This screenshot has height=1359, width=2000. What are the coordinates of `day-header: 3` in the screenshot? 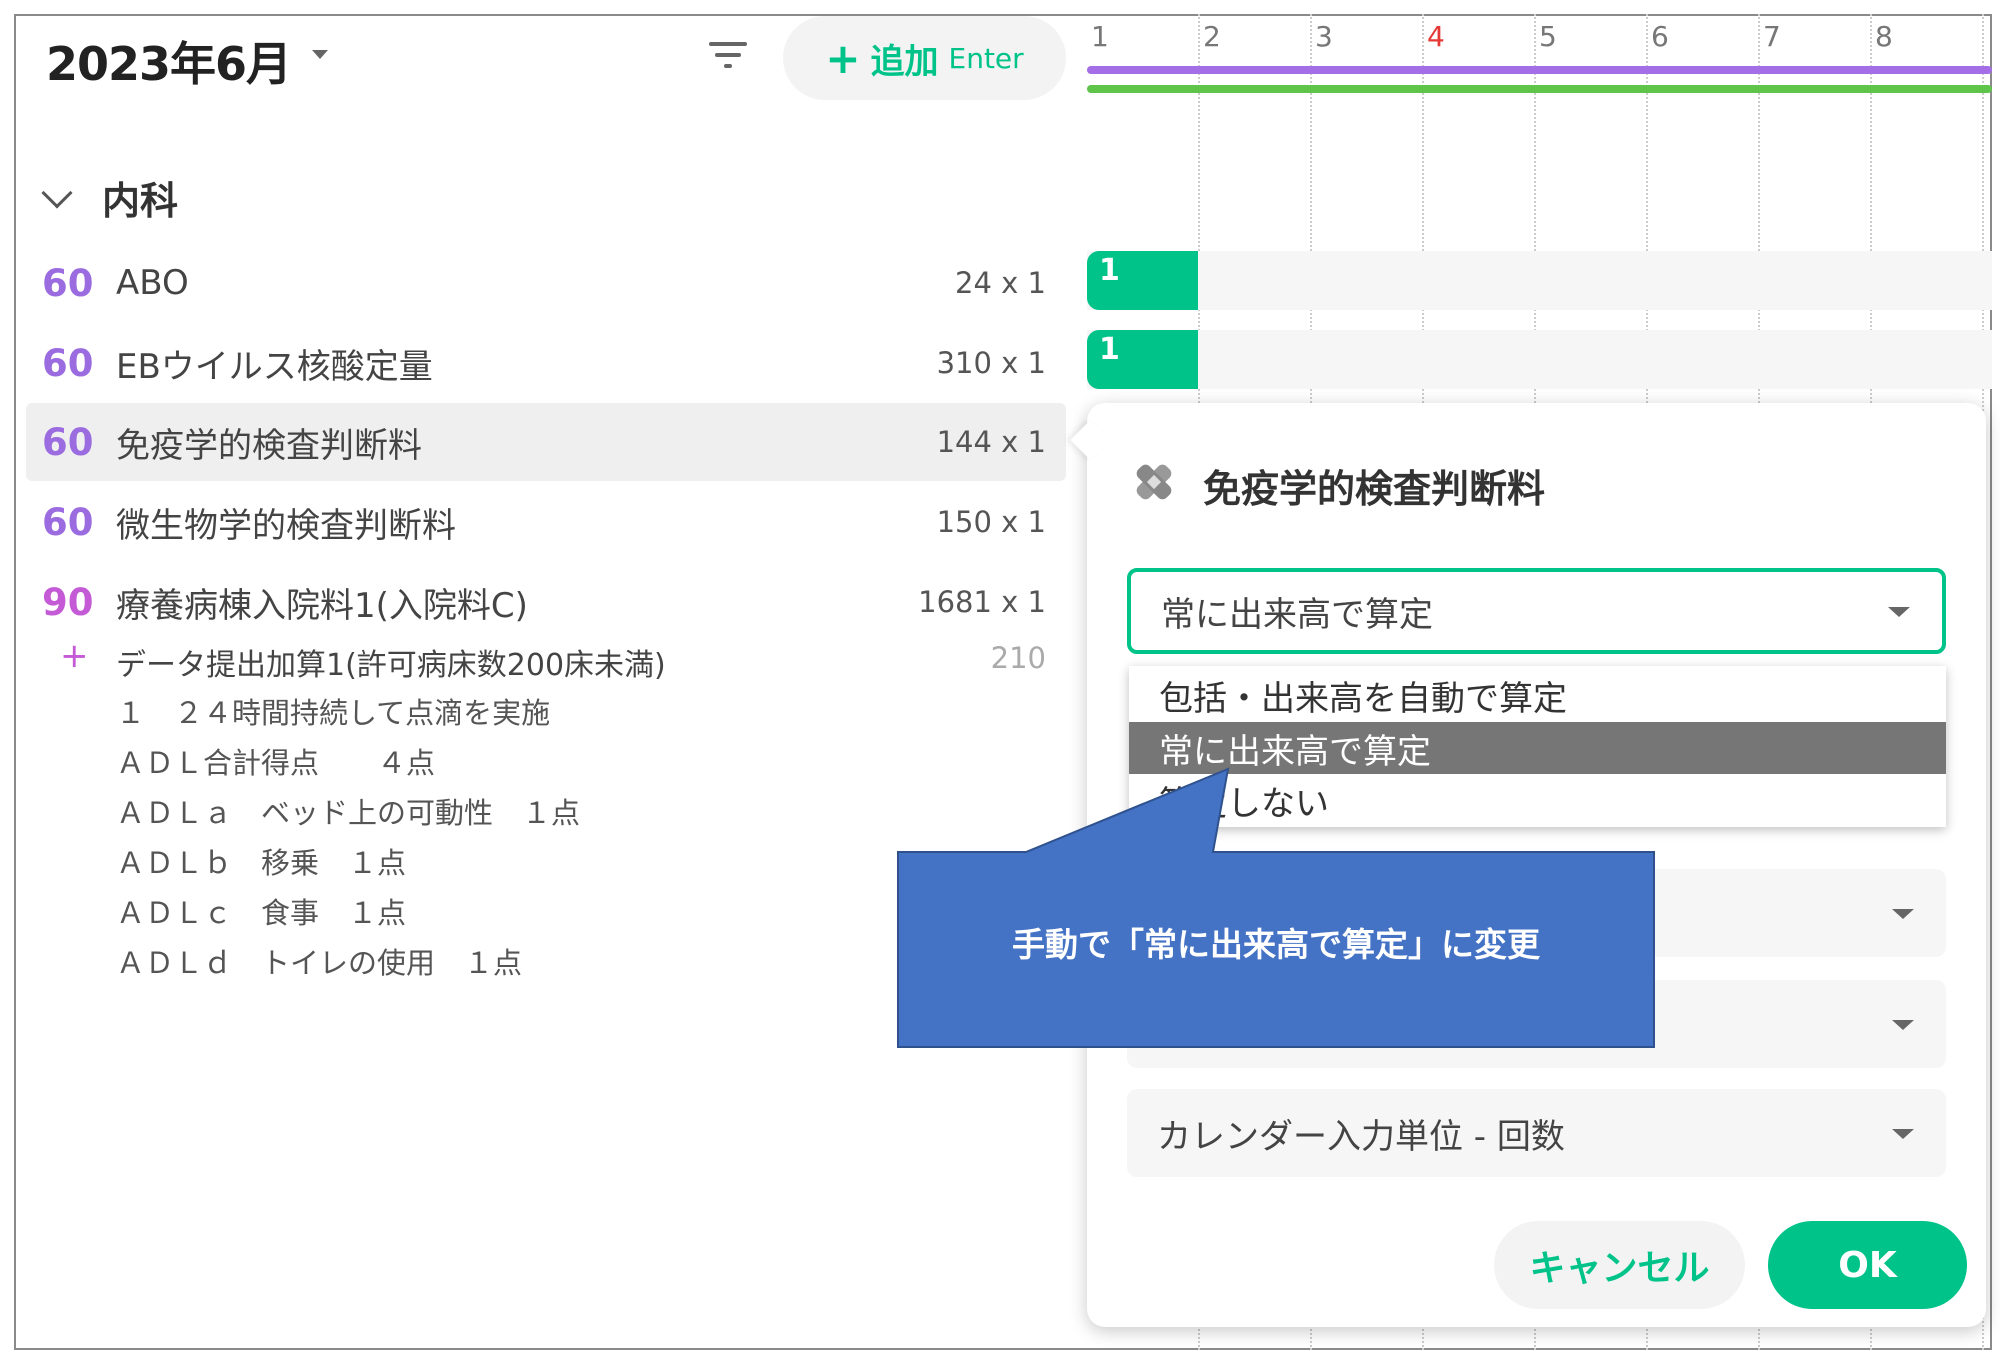 It's located at (1324, 36).